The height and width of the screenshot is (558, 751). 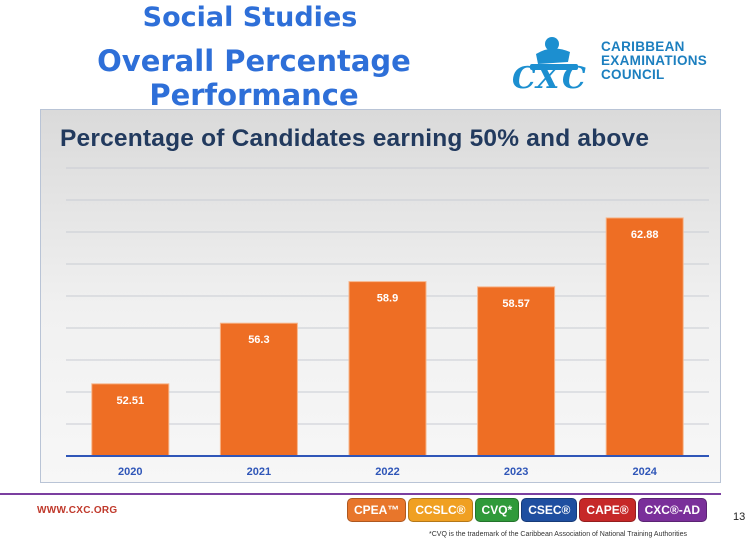 What do you see at coordinates (387, 472) in the screenshot?
I see `x-tick-label-2022: 2022` at bounding box center [387, 472].